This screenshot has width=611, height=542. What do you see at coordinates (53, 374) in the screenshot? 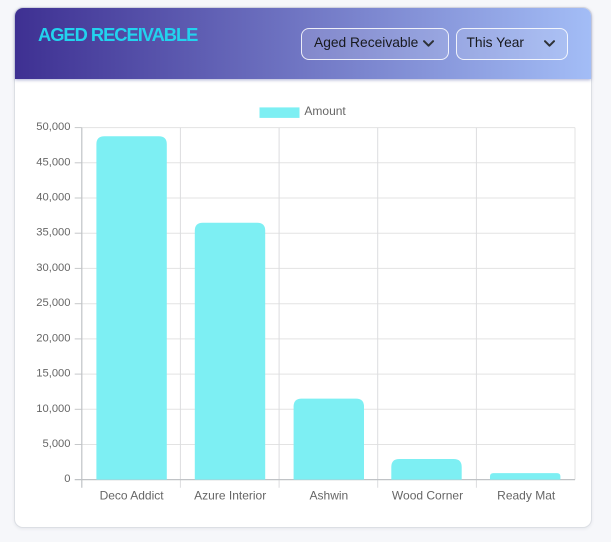
I see `svg-text: 15,000` at bounding box center [53, 374].